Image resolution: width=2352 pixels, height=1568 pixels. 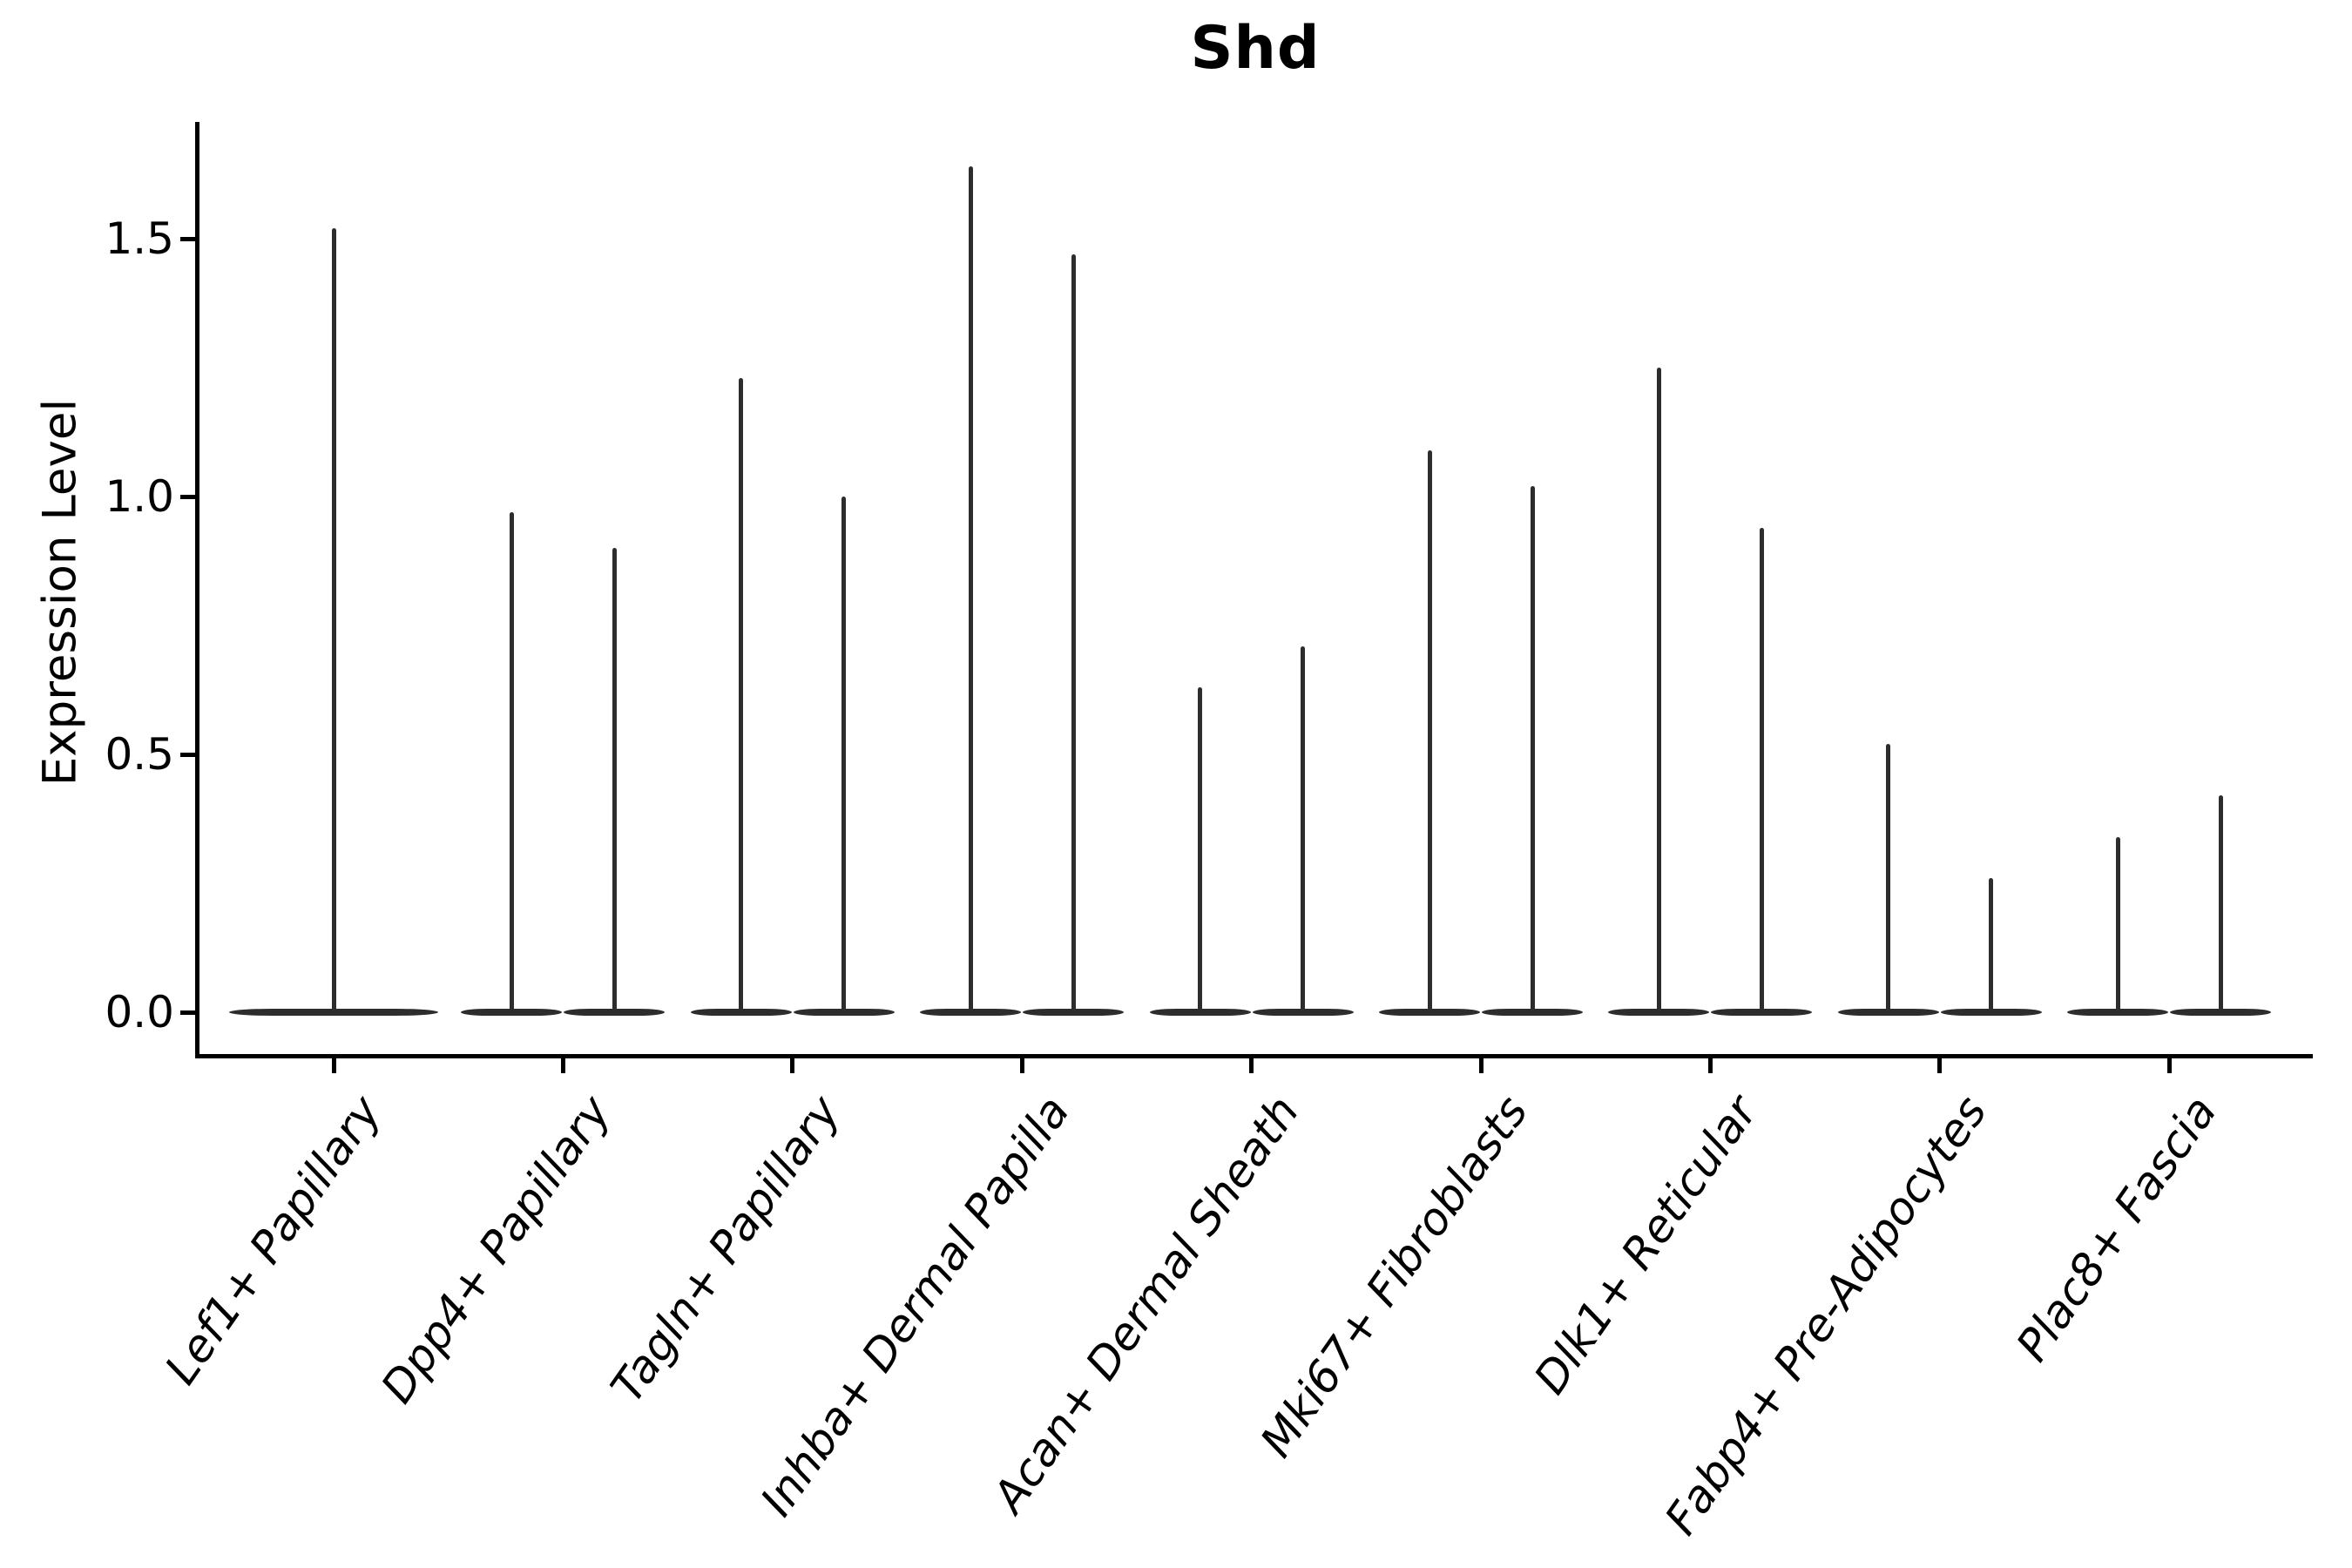 What do you see at coordinates (139, 496) in the screenshot?
I see `y-tick-label: 1.0` at bounding box center [139, 496].